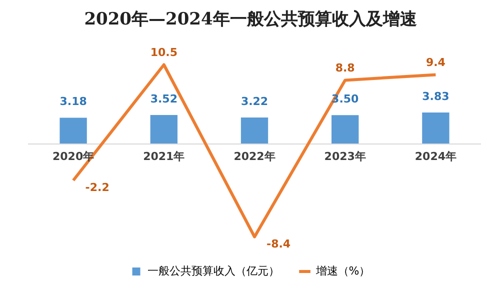 This screenshot has height=287, width=501. Describe the element at coordinates (213, 271) in the screenshot. I see `legend-label: 一般公共预算收入（亿元）` at that location.